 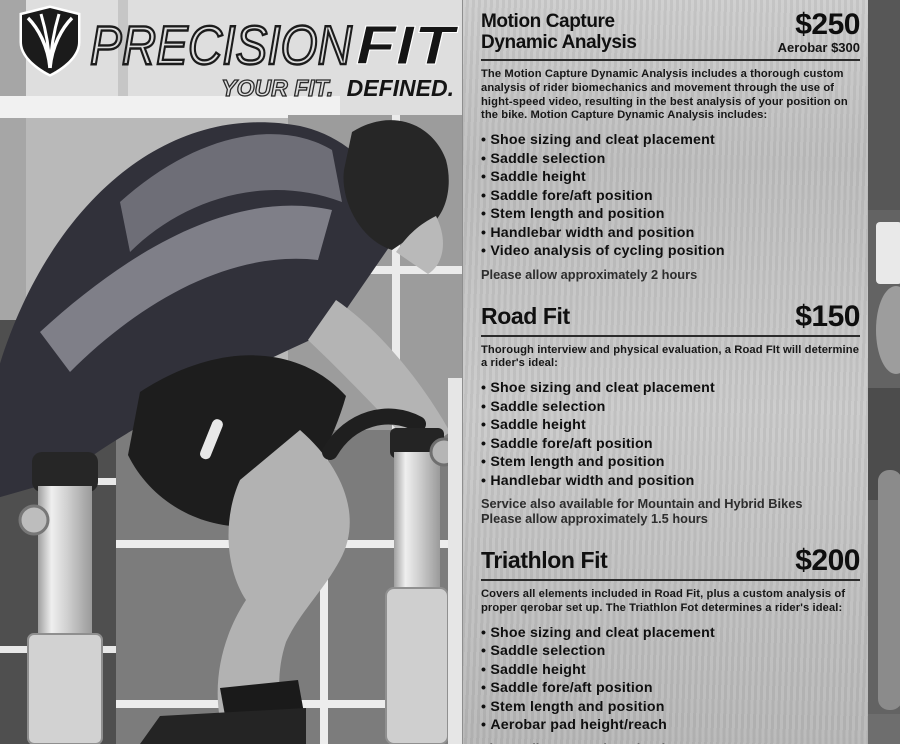 I want to click on precision-fit-logo: PRECISION FIT YOUR FIT. DEFINED., so click(x=234, y=54).